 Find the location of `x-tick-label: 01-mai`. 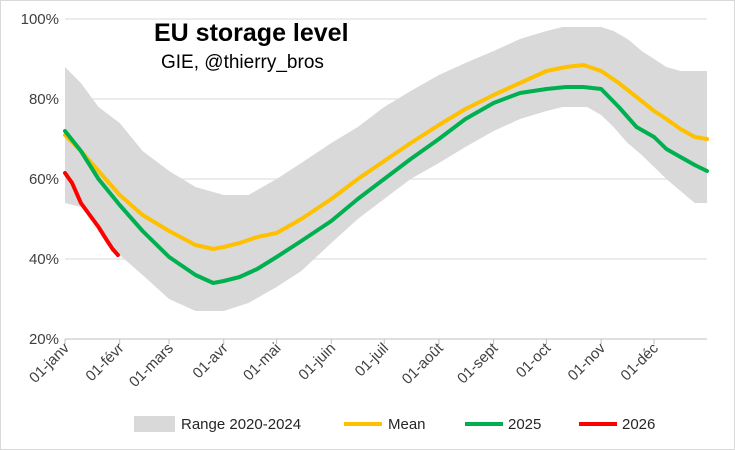

x-tick-label: 01-mai is located at coordinates (262, 362).